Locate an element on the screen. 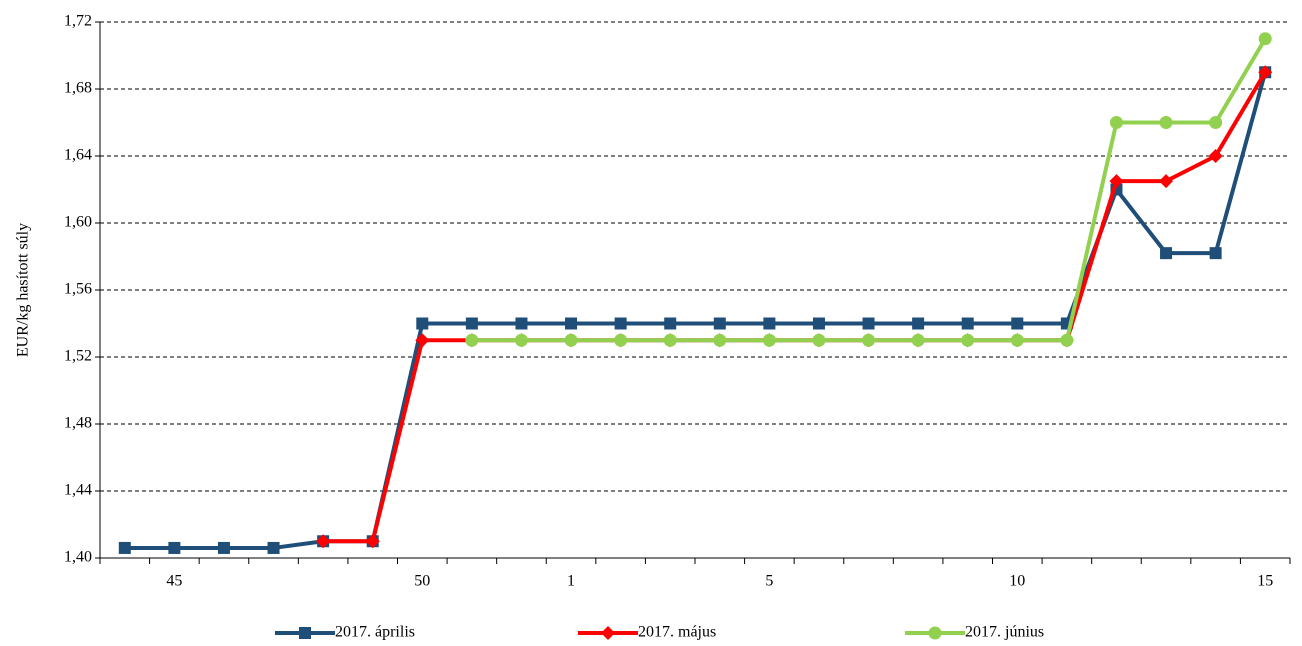  y-tick-label: 1,68 is located at coordinates (78, 88).